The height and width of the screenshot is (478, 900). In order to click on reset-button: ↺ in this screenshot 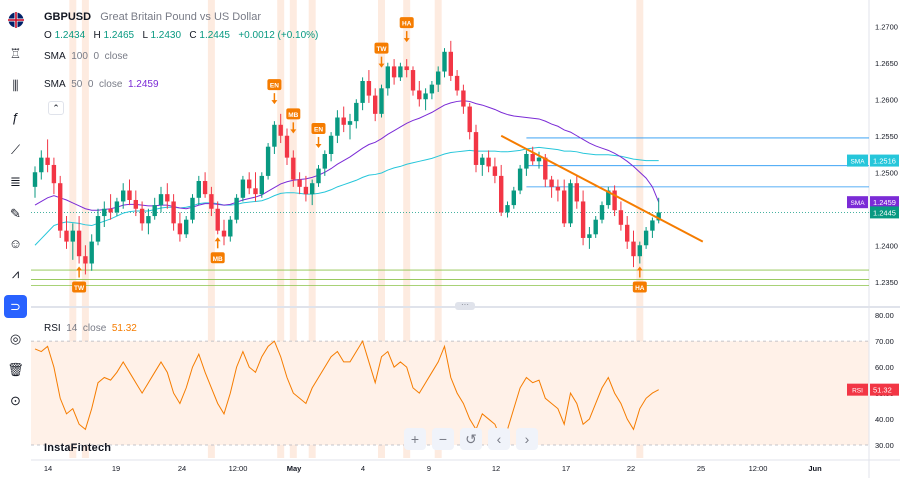, I will do `click(471, 439)`.